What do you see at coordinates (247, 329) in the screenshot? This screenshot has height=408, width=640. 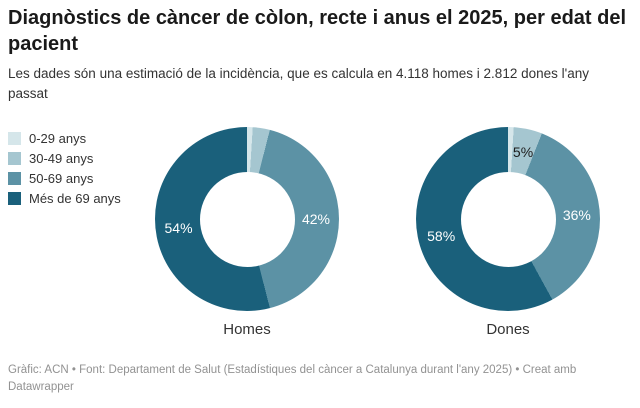 I see `donut-caption-homes: Homes` at bounding box center [247, 329].